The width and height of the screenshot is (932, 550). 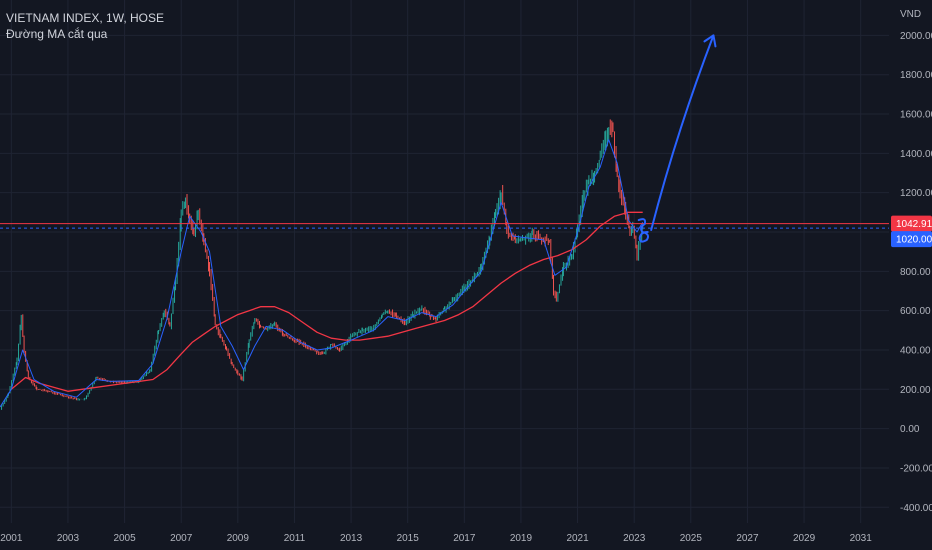 I want to click on y-tick-label: 0.00, so click(x=910, y=429).